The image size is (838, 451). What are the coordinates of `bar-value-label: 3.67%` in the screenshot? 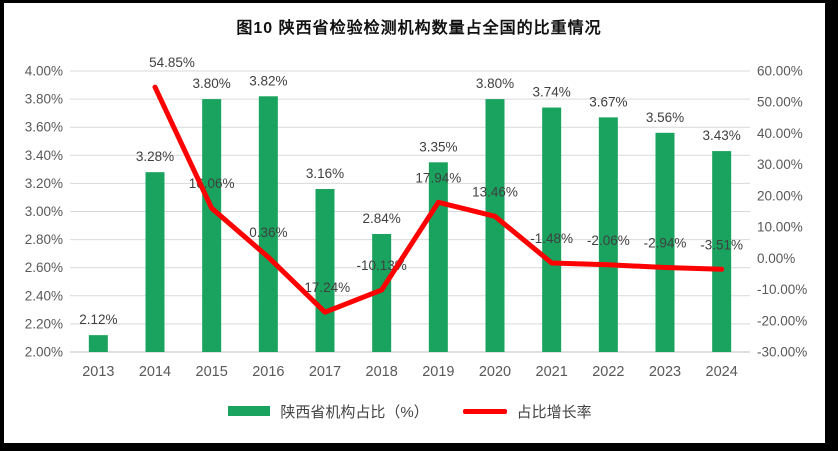 It's located at (608, 101).